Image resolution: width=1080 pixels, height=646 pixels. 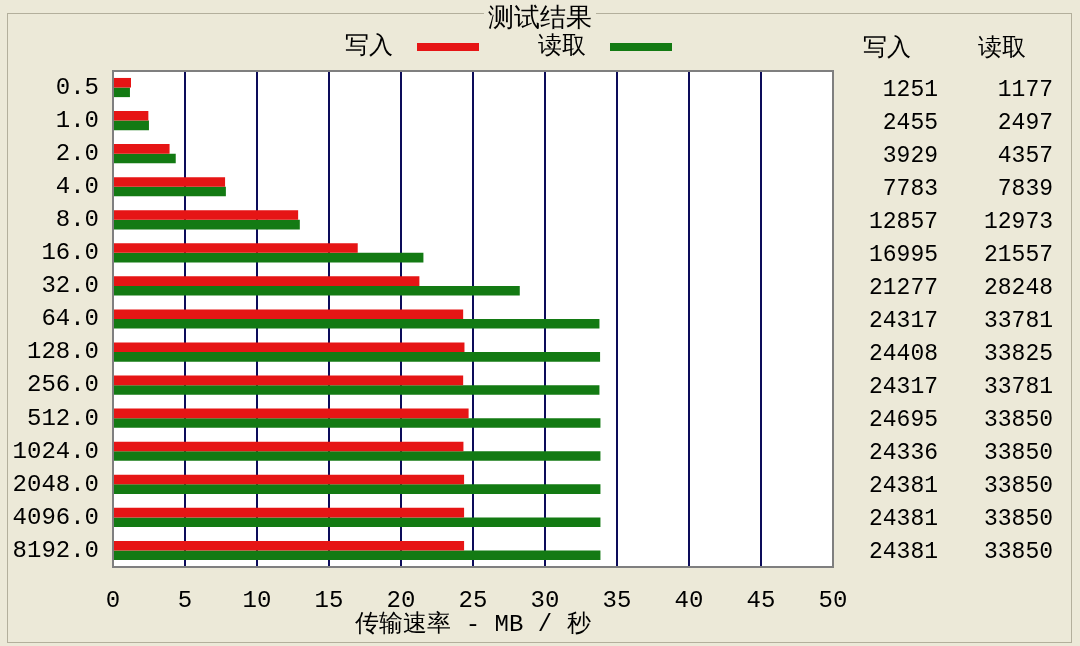 I want to click on text: 28248, so click(x=1018, y=287).